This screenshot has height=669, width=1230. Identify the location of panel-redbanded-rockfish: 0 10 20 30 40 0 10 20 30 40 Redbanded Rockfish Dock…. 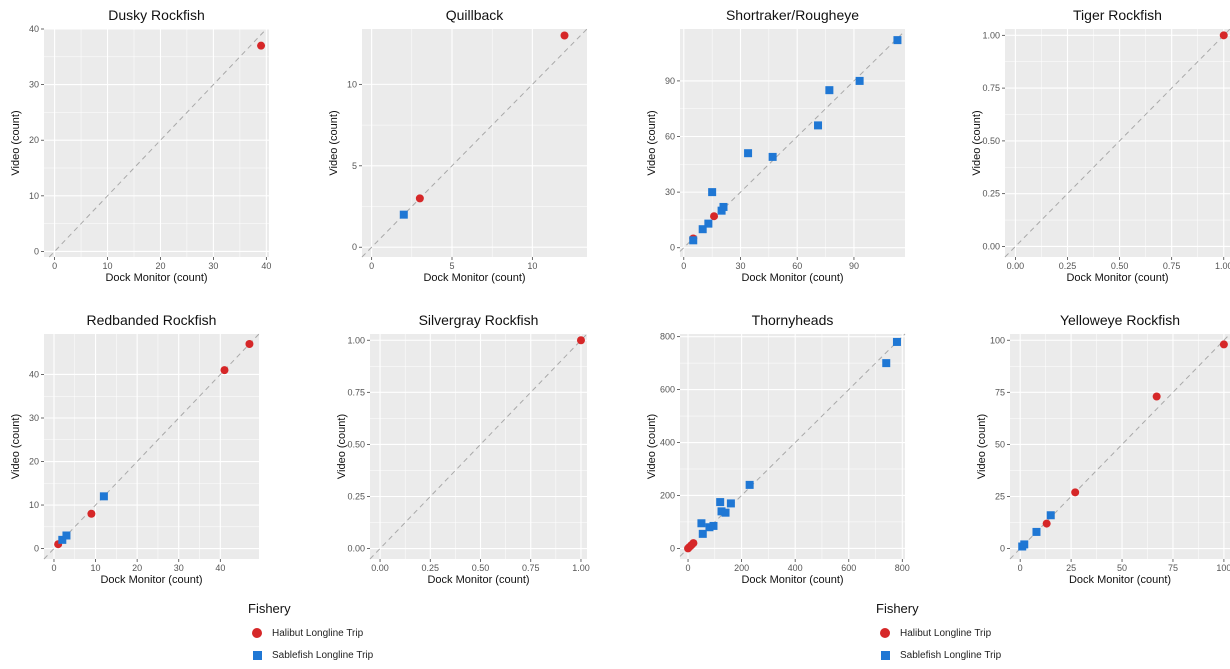
(135, 449).